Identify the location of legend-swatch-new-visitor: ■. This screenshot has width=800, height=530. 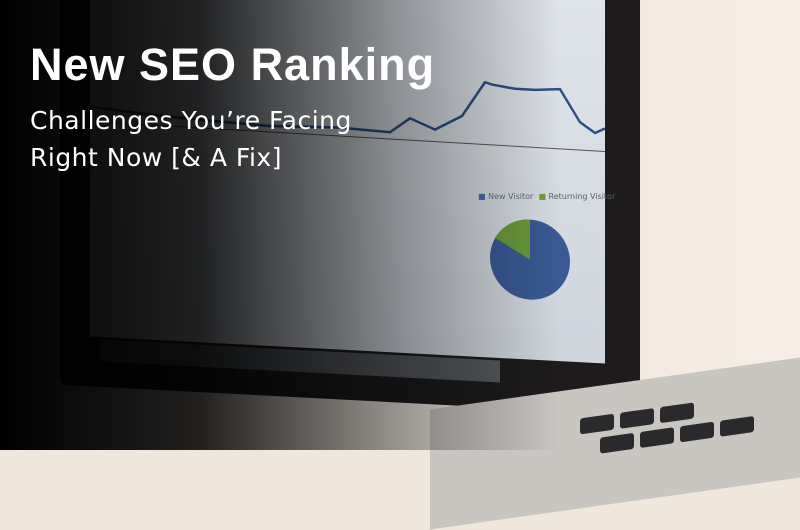
(482, 196).